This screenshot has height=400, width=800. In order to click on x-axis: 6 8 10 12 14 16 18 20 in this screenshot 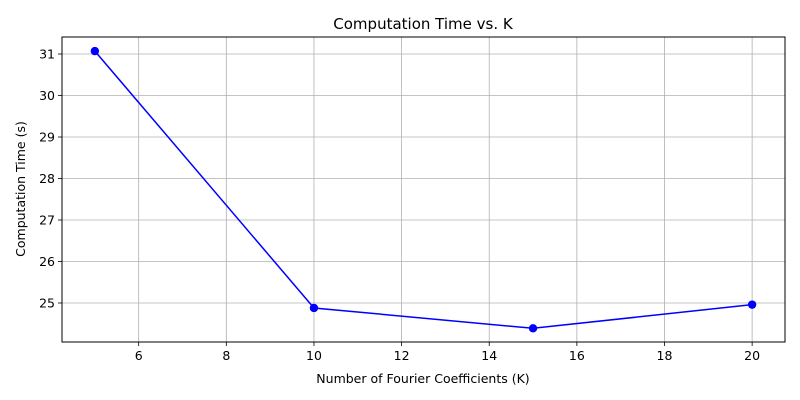, I will do `click(447, 352)`.